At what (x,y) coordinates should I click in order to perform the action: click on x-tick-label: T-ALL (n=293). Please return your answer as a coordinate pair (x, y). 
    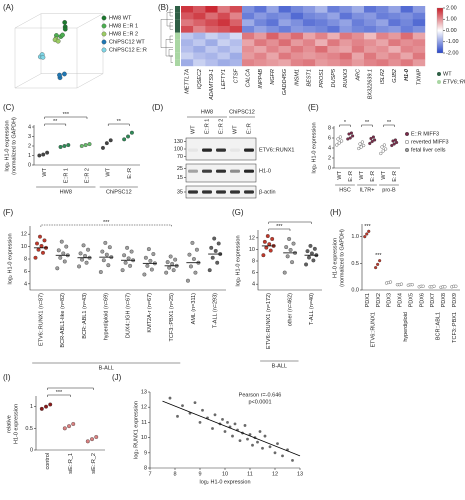
    Looking at the image, I should click on (216, 310).